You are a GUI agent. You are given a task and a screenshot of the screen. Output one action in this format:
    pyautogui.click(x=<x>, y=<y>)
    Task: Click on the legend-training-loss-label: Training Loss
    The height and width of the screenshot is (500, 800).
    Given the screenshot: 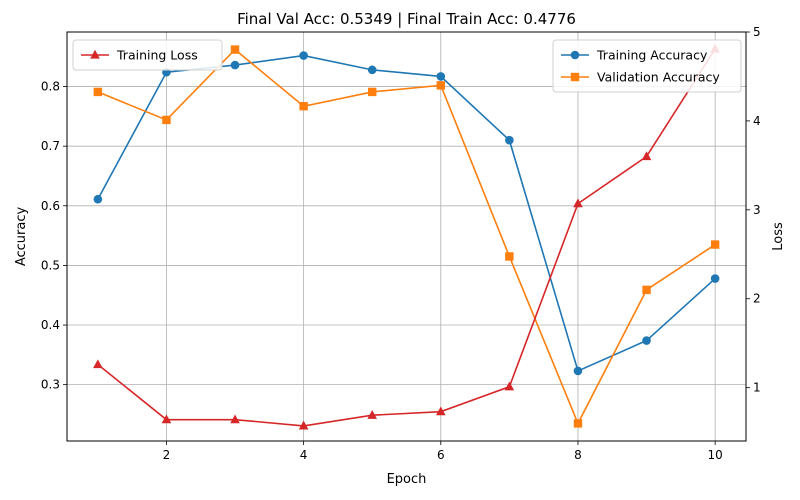 What is the action you would take?
    pyautogui.click(x=157, y=55)
    